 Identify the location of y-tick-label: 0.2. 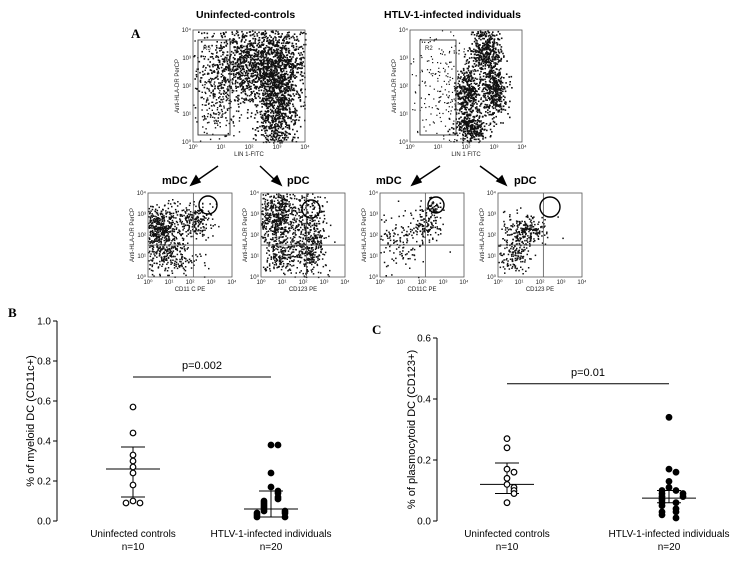
(424, 461).